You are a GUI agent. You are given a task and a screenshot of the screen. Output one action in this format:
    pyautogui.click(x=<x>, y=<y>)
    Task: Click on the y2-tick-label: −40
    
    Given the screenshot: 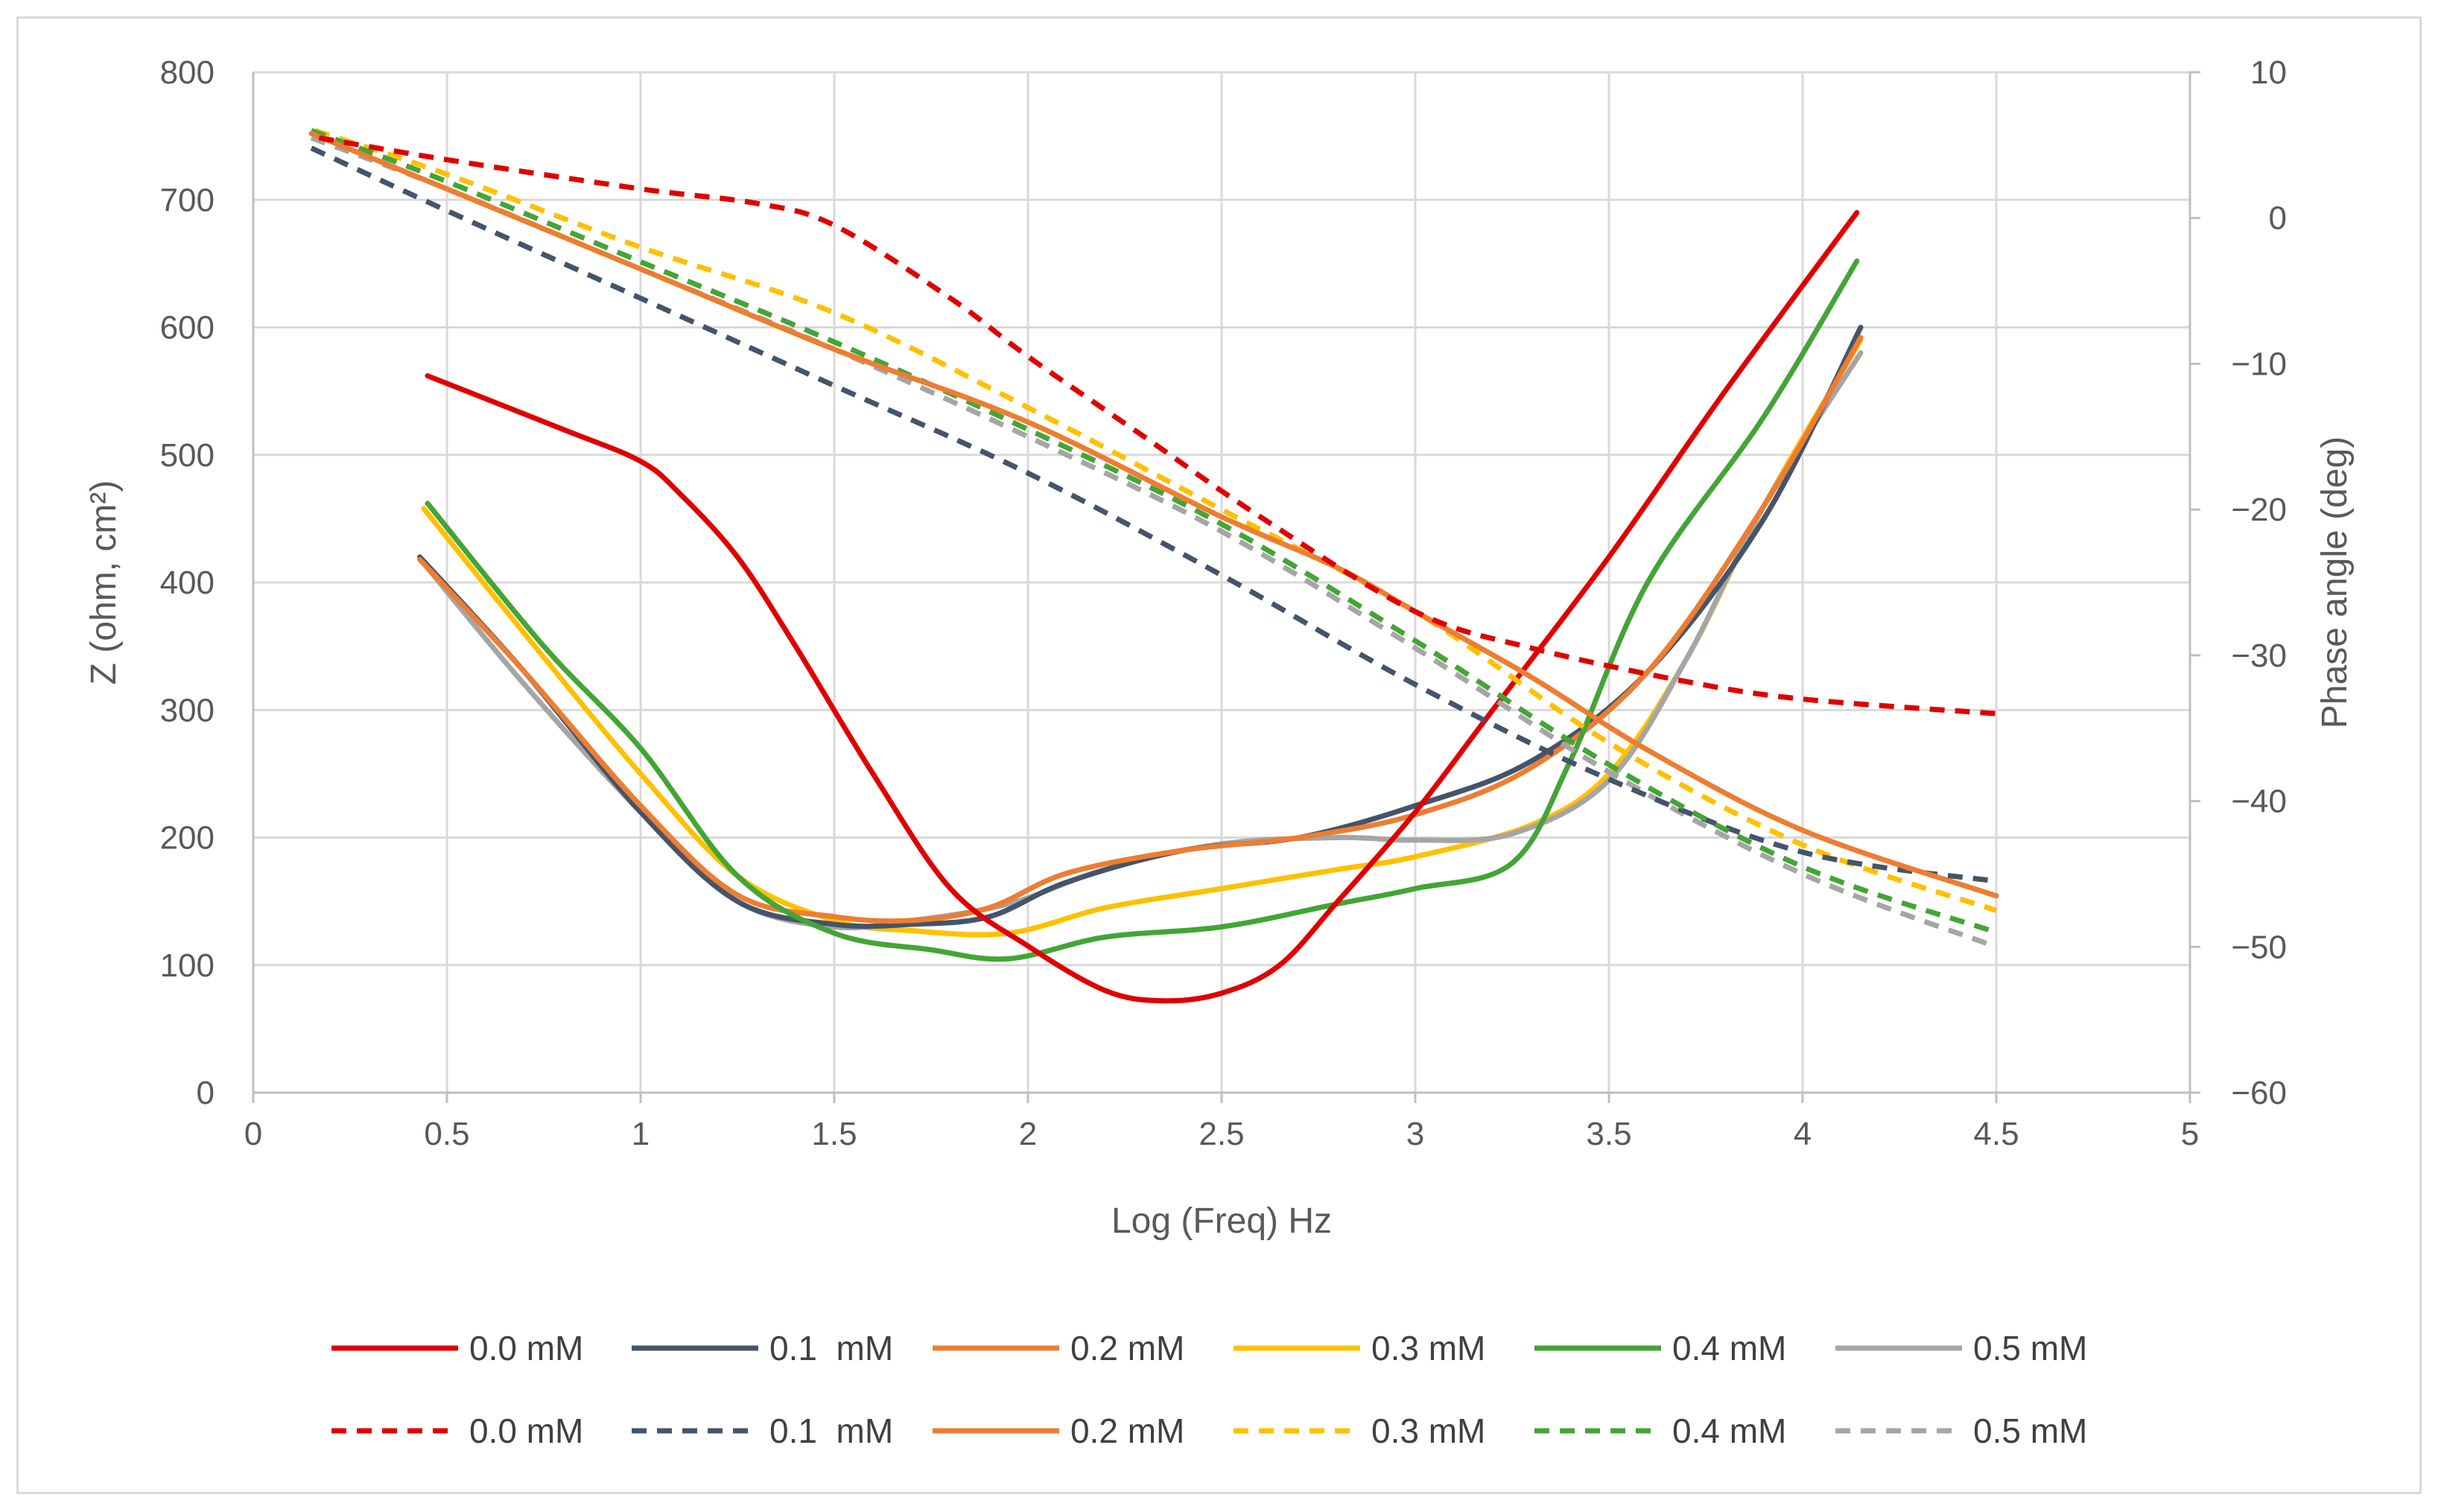 What is the action you would take?
    pyautogui.click(x=2259, y=802)
    